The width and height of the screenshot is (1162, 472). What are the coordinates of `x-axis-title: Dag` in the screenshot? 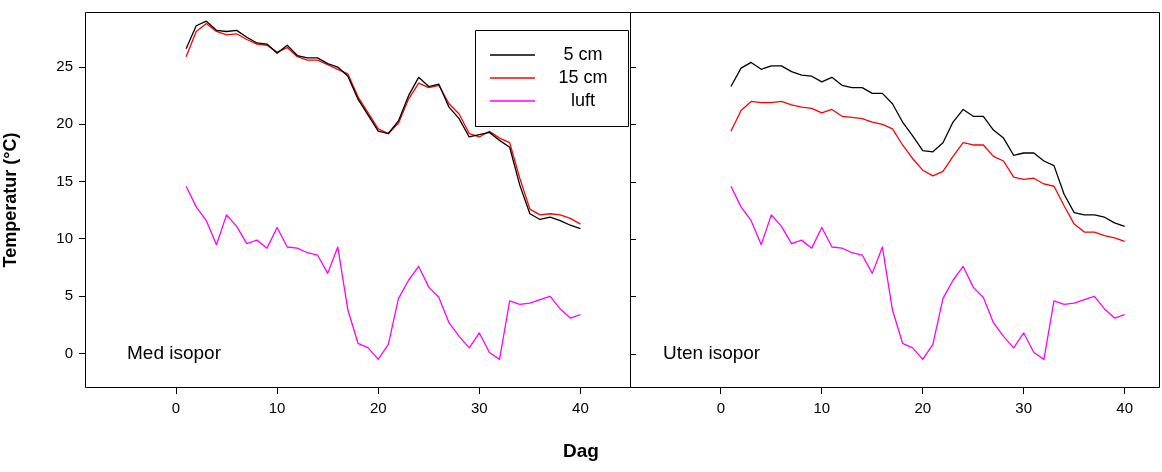 It's located at (581, 451).